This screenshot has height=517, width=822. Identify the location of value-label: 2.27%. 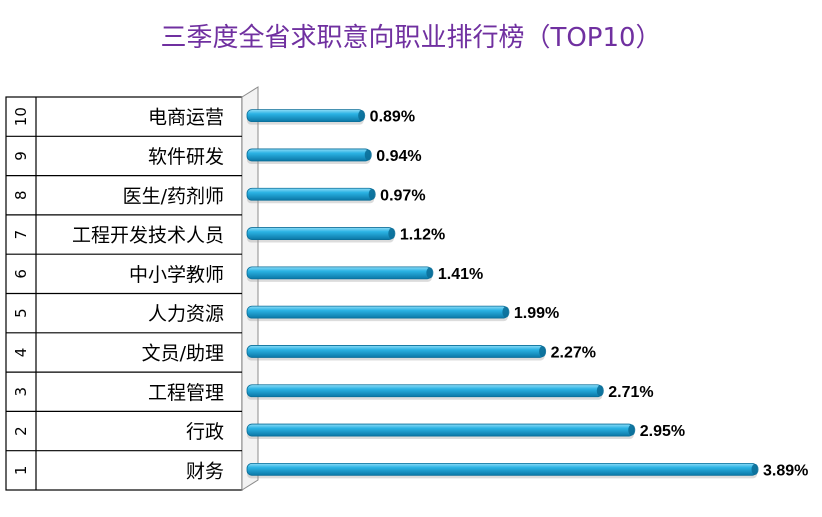
(573, 352).